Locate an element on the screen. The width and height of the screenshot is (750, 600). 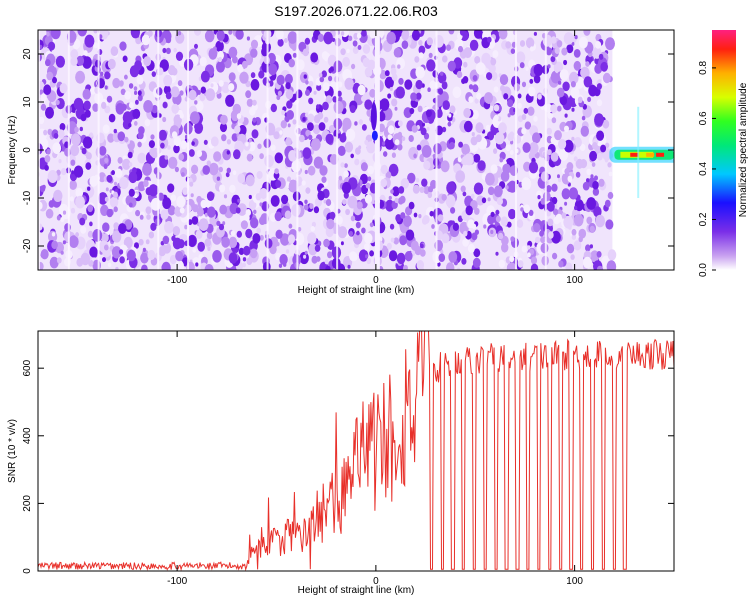
heatmap-gap-column is located at coordinates (516, 150).